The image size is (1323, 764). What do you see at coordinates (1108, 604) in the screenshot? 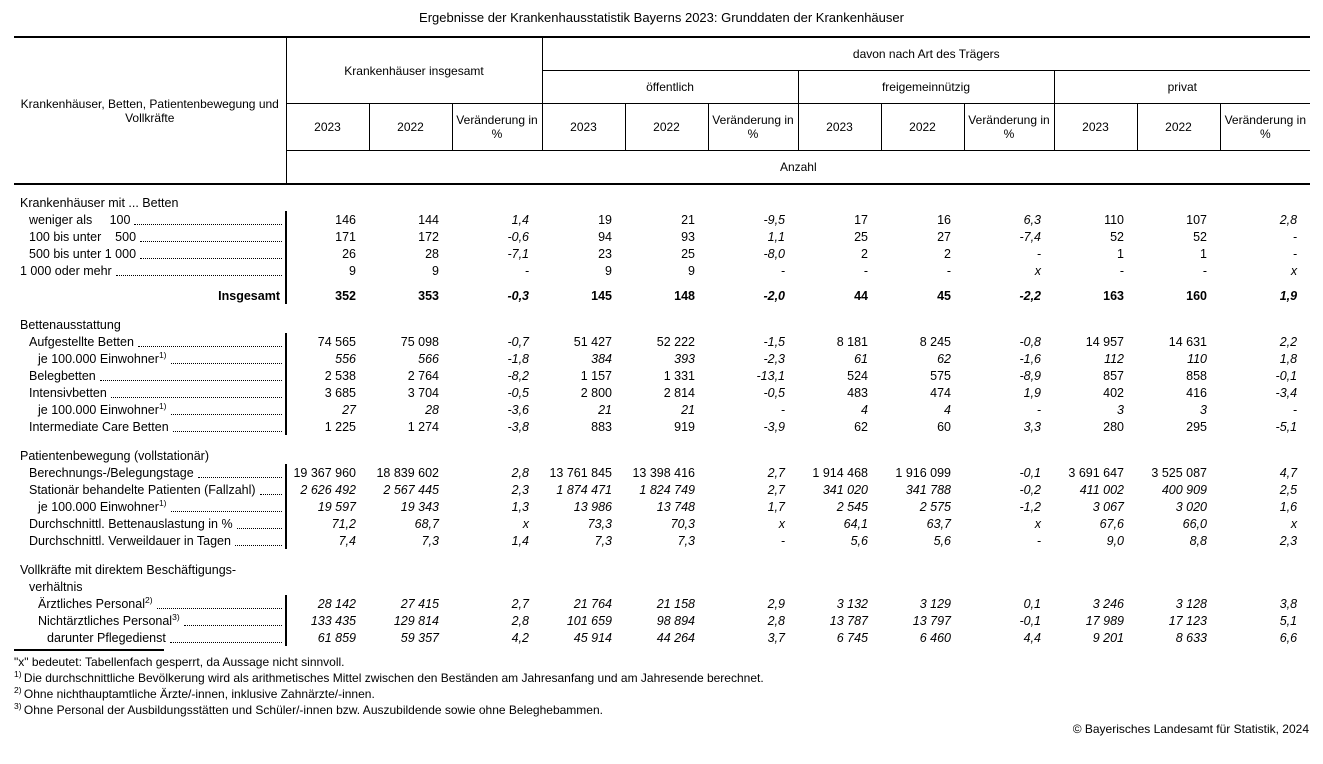
I see `value-cell: 3 246` at bounding box center [1108, 604].